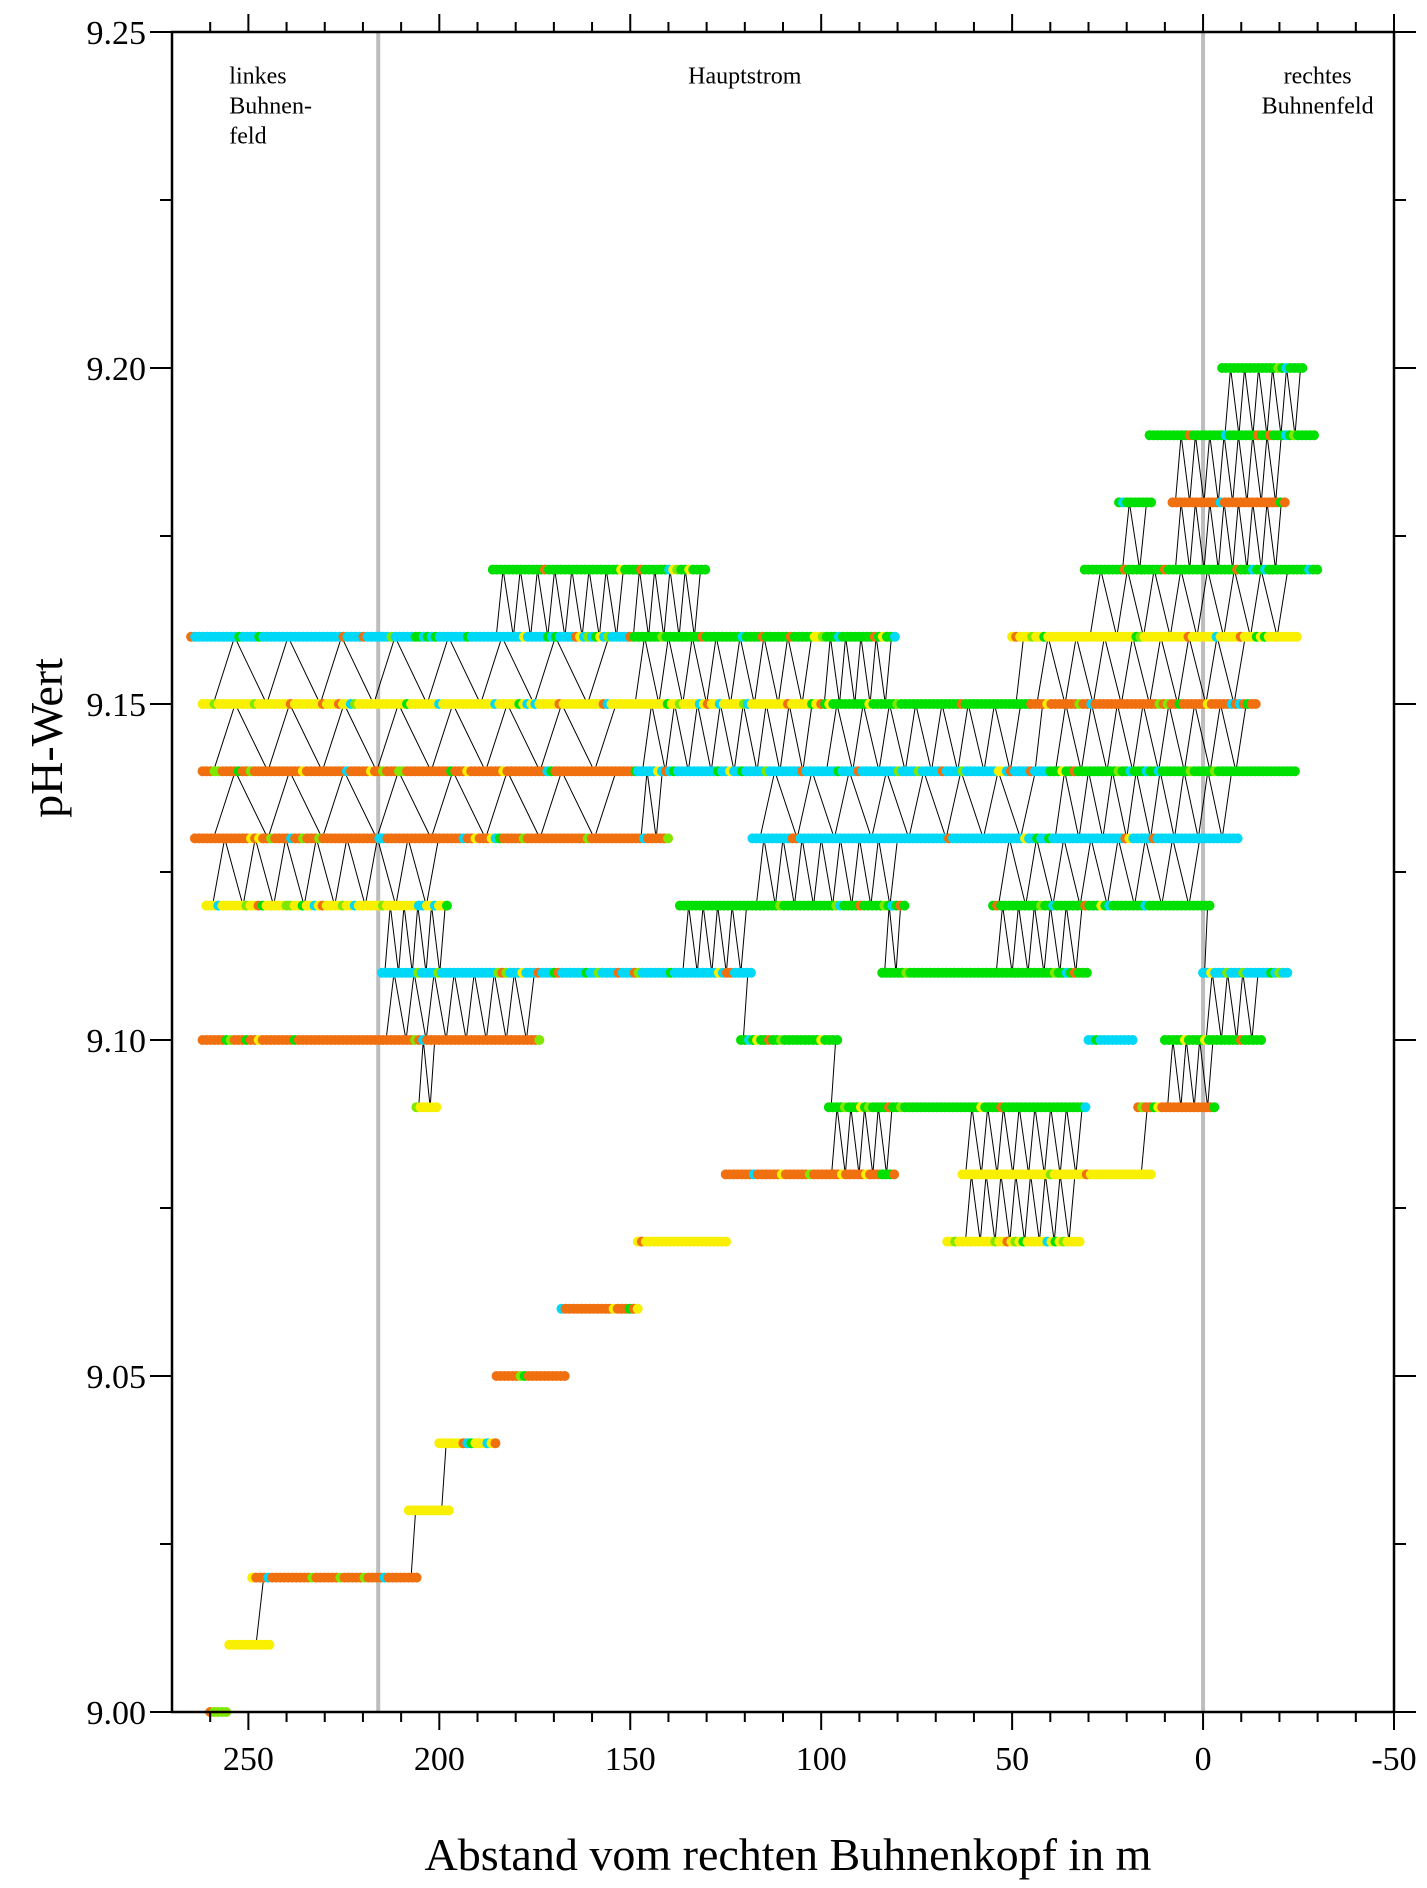 The image size is (1427, 1888). Describe the element at coordinates (117, 1041) in the screenshot. I see `y-tick-label: 9.10` at that location.